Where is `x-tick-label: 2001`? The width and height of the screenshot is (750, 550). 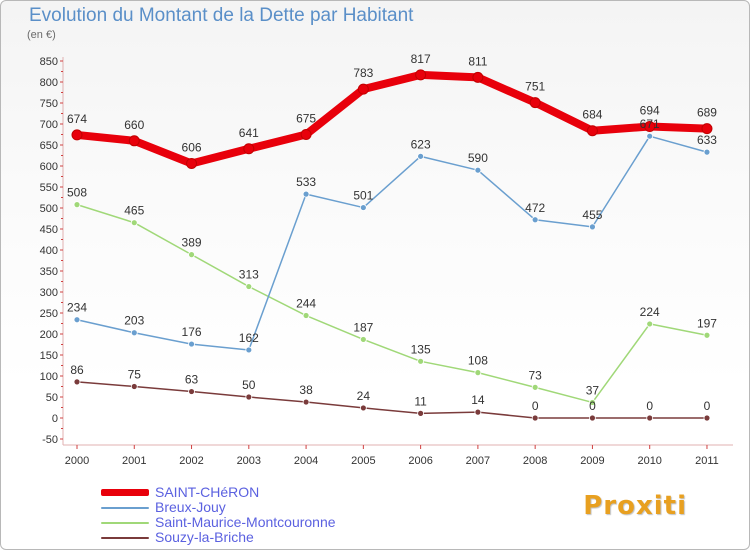 x-tick-label: 2001 is located at coordinates (134, 461).